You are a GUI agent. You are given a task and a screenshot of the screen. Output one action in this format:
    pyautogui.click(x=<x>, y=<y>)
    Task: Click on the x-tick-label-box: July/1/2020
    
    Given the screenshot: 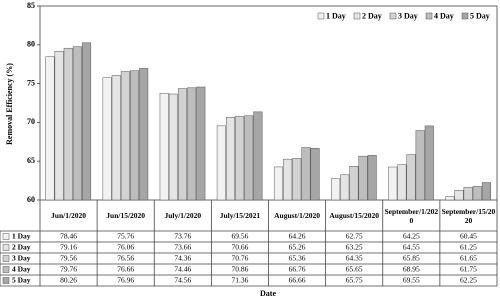 What is the action you would take?
    pyautogui.click(x=183, y=215)
    